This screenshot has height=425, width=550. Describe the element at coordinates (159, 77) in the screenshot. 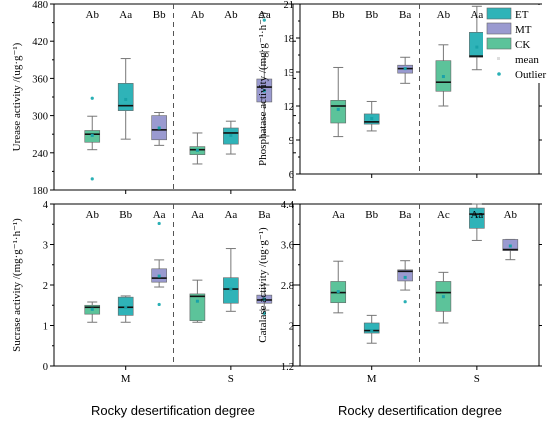

I see `box-M-MT: Bb` at that location.